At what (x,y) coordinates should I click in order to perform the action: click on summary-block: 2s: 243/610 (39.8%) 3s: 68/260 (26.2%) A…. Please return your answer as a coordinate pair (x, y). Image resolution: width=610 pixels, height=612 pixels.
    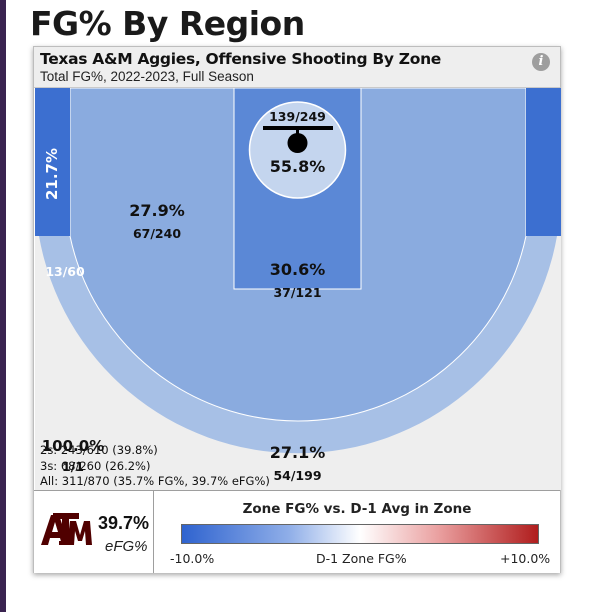
    Looking at the image, I should click on (155, 466).